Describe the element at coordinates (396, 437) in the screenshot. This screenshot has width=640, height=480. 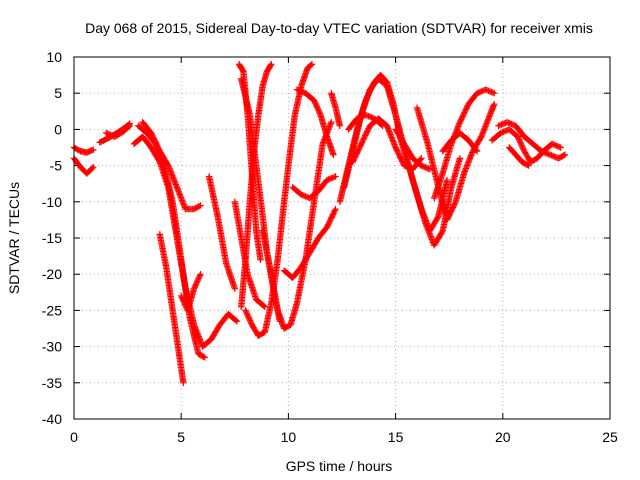
I see `x-tick-label: 15` at that location.